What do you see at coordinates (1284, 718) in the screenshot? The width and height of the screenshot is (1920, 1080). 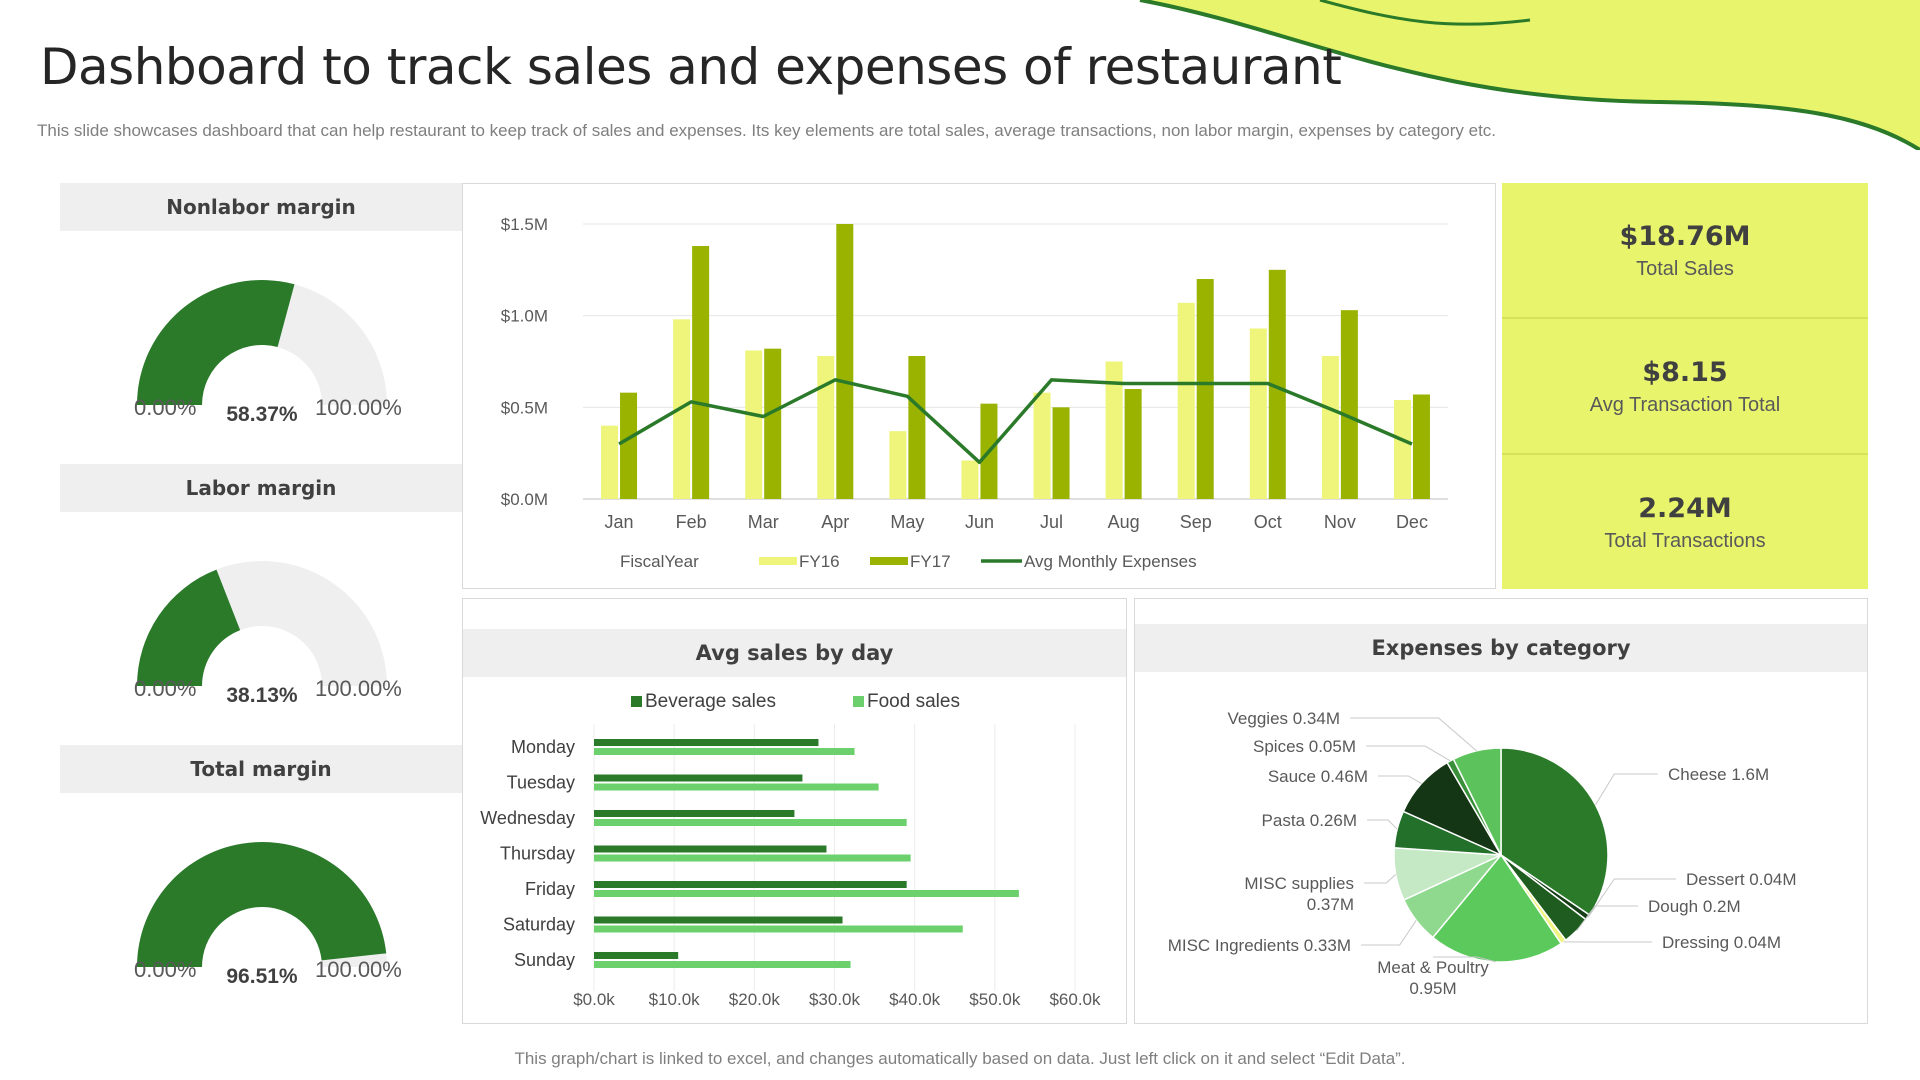 I see `slice-label: Veggies 0.34M` at bounding box center [1284, 718].